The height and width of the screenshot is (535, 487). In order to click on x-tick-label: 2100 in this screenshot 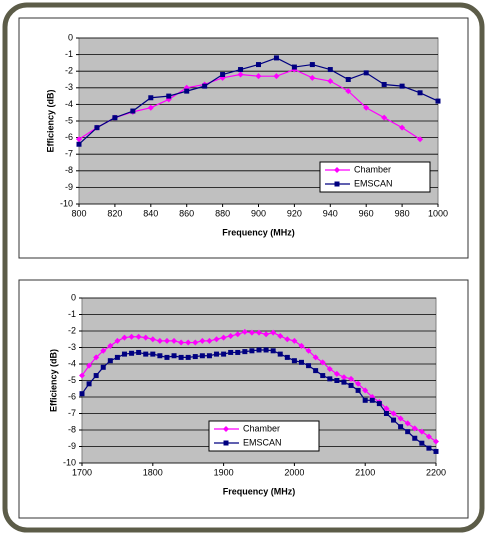, I will do `click(365, 472)`.